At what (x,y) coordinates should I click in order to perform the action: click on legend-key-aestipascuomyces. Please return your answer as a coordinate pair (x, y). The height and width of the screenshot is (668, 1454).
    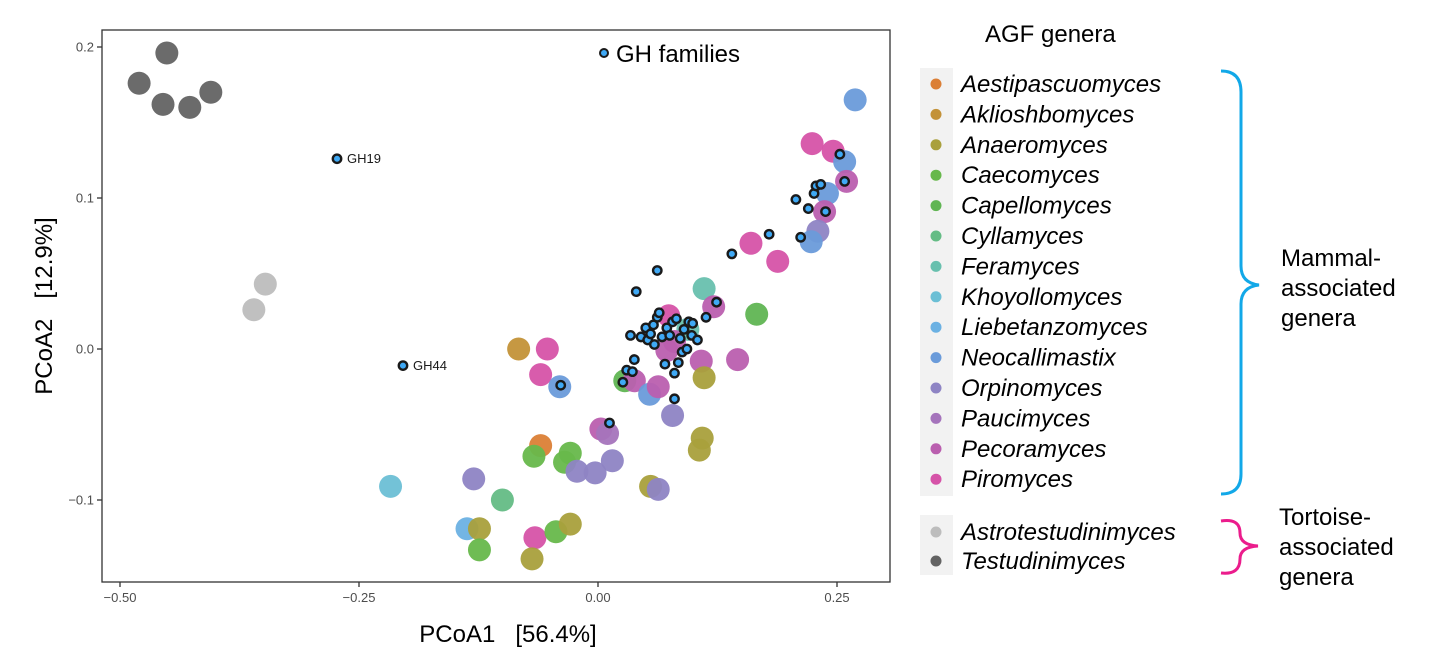
    Looking at the image, I should click on (936, 84).